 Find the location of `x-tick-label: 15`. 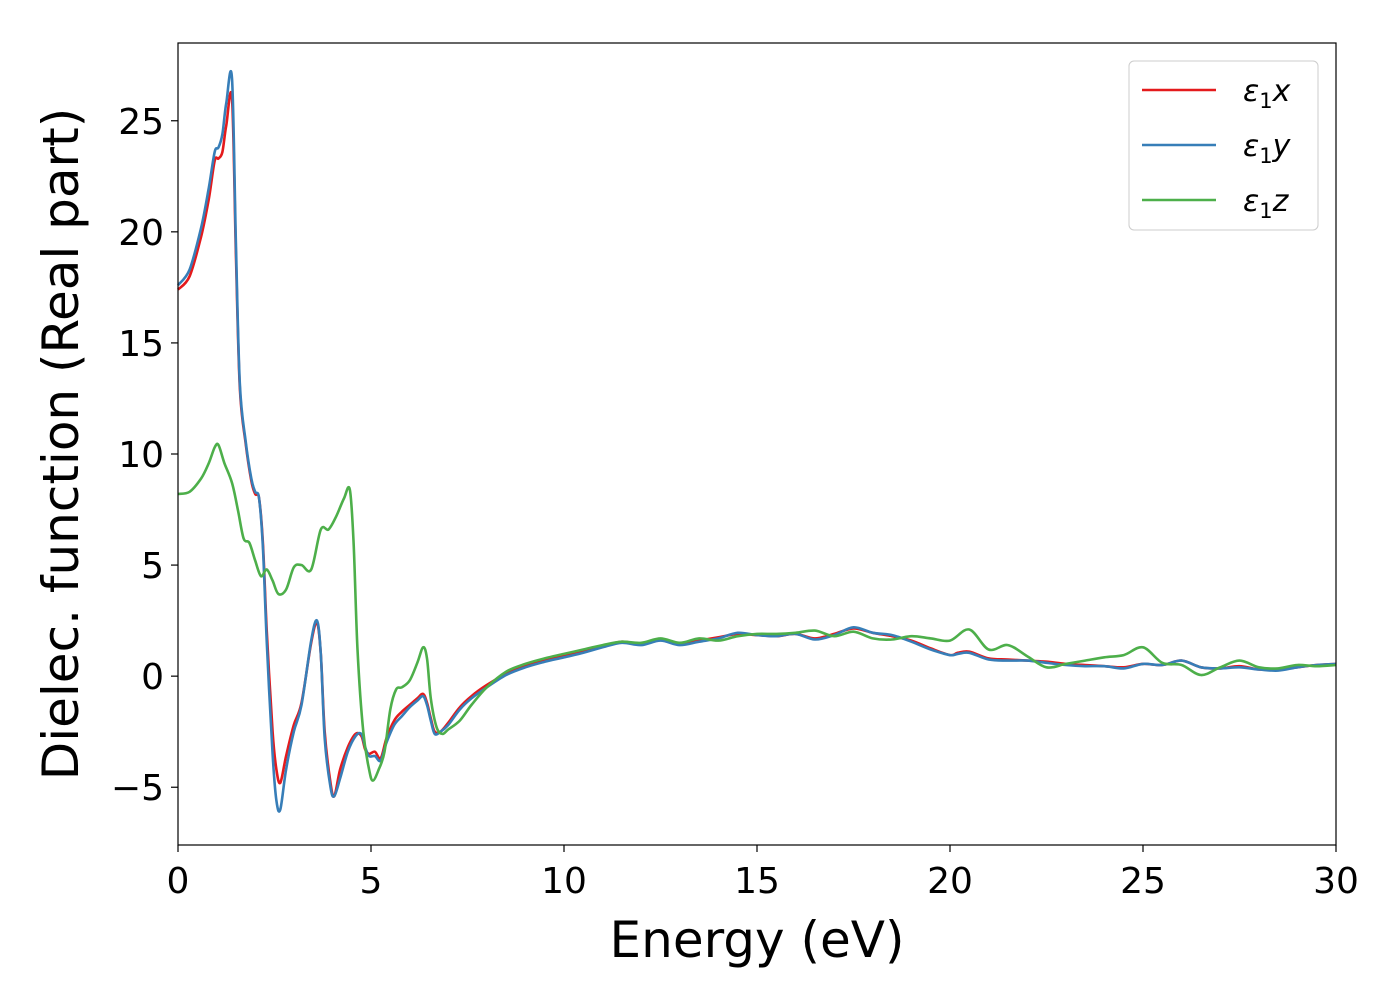

x-tick-label: 15 is located at coordinates (757, 881).